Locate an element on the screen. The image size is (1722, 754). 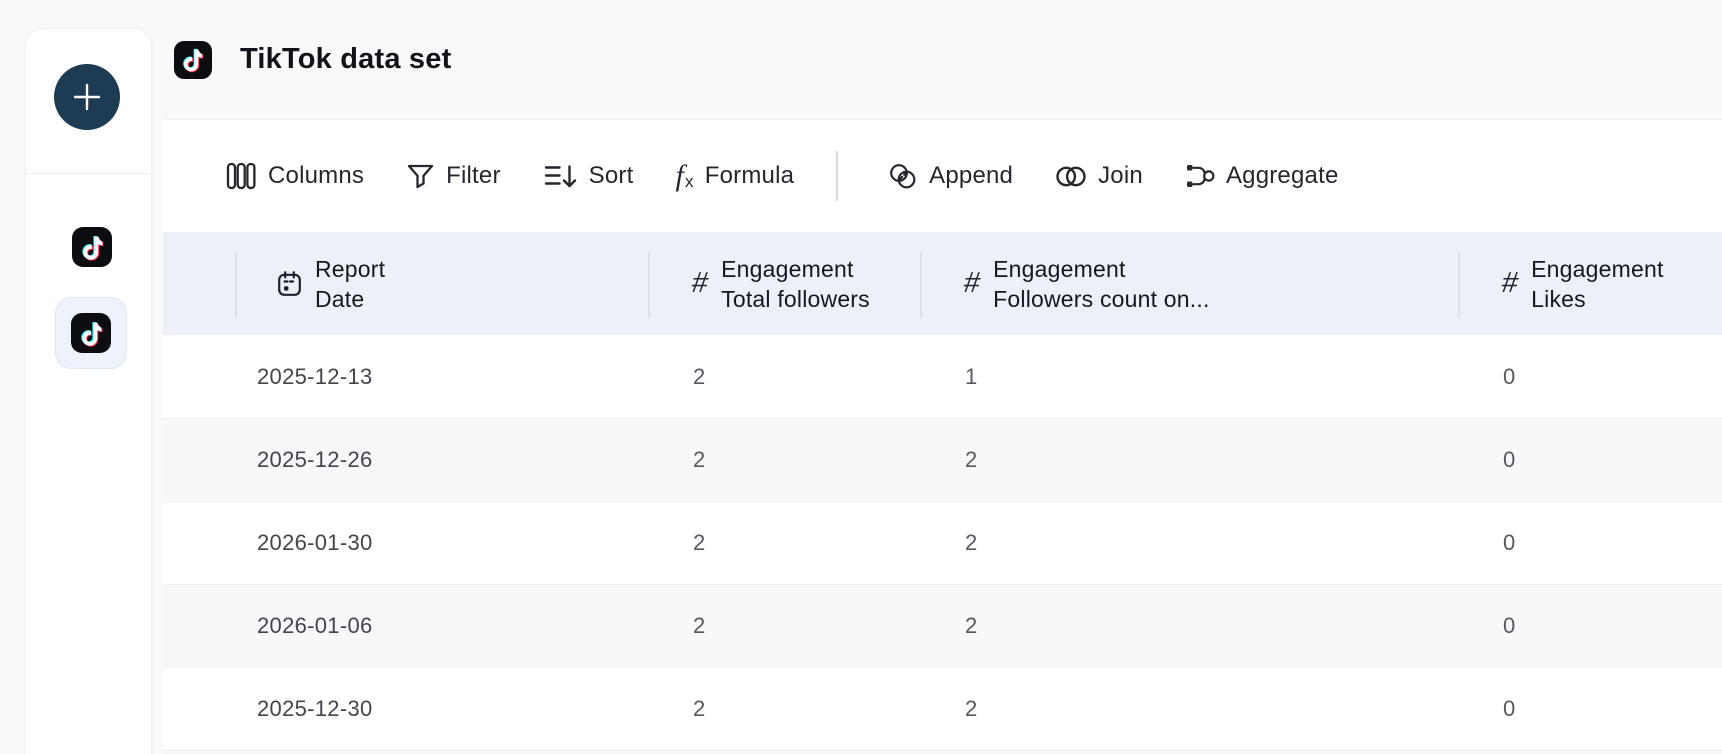
column-header-report-date: Report Date is located at coordinates (441, 283).